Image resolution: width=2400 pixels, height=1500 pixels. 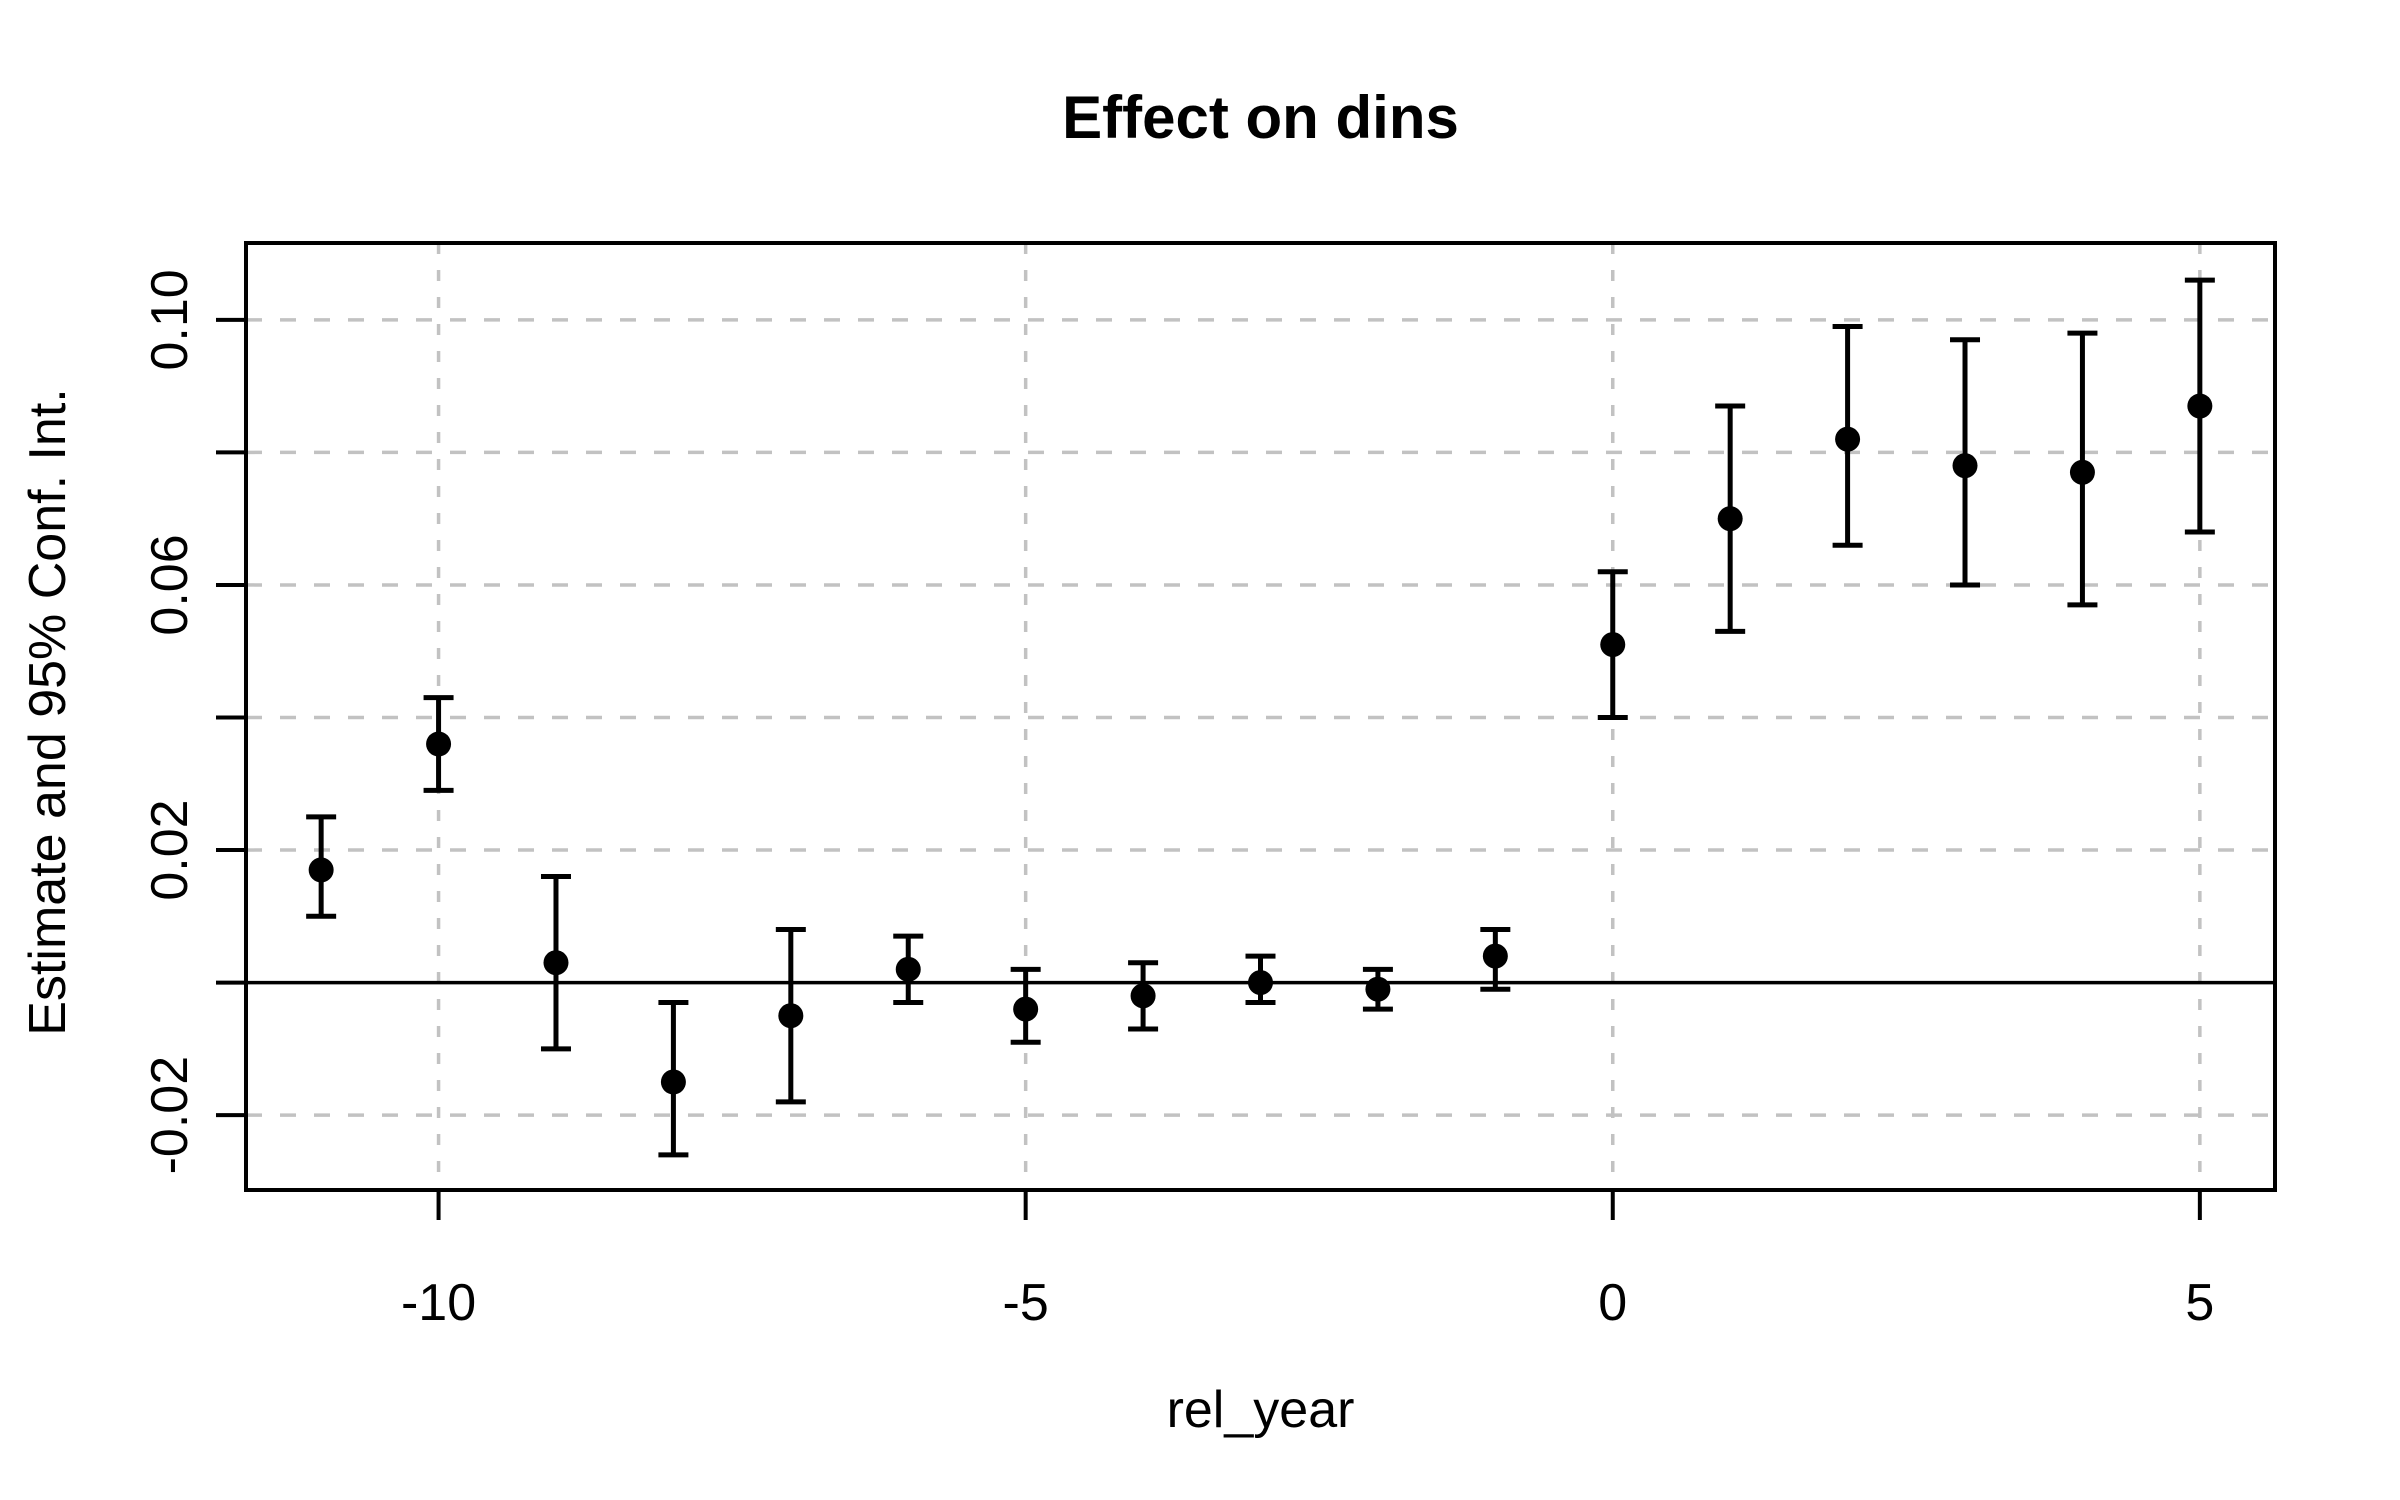 I want to click on x-tick-label: -10, so click(x=438, y=1303).